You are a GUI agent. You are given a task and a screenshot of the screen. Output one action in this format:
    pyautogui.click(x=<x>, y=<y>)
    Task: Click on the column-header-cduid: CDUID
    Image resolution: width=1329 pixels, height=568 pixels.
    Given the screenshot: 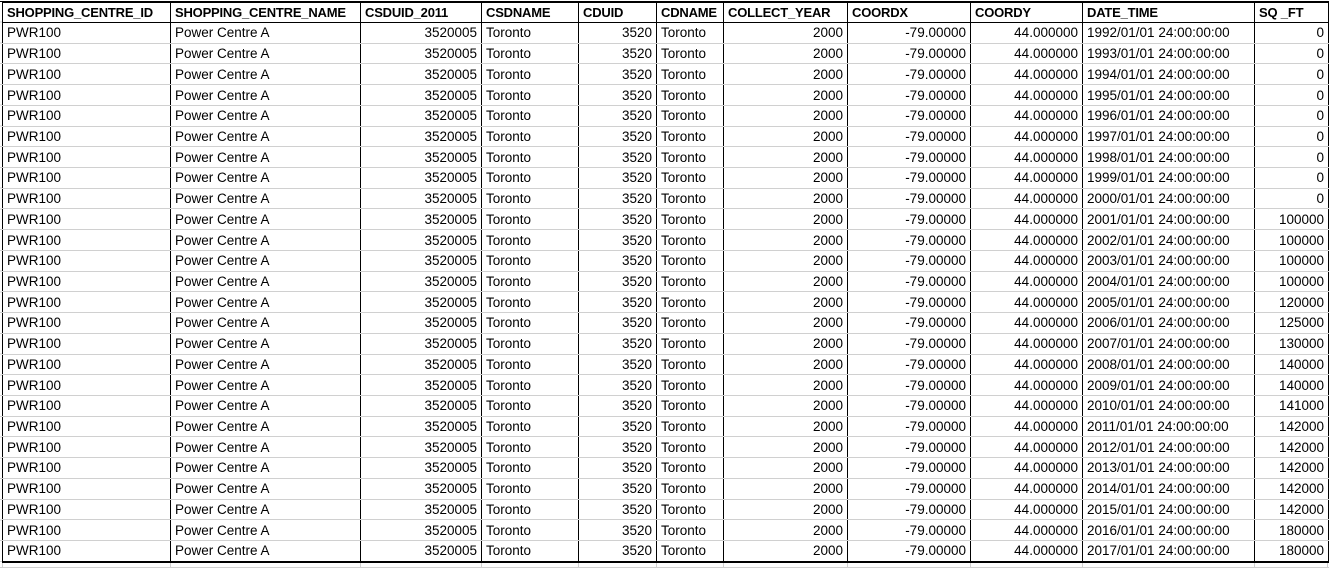 What is the action you would take?
    pyautogui.click(x=617, y=12)
    